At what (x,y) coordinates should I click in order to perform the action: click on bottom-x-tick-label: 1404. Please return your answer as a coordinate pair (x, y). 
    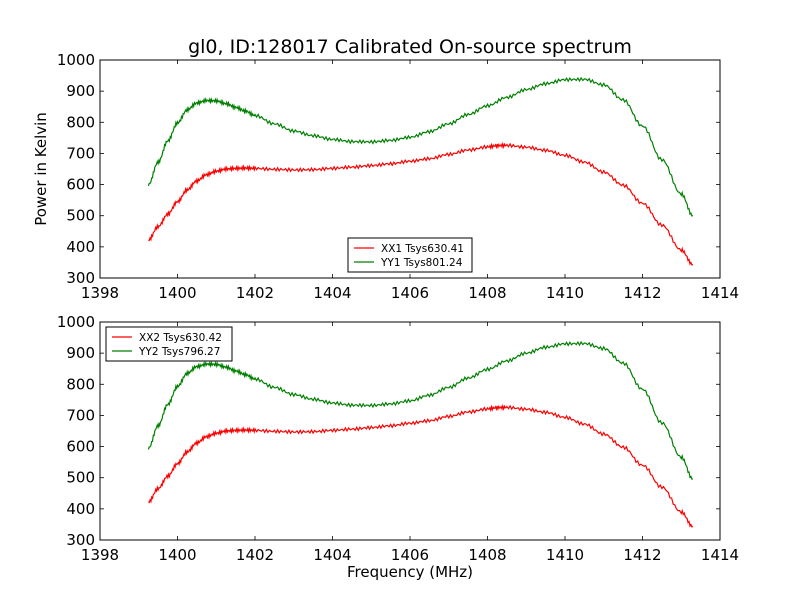
    Looking at the image, I should click on (332, 555).